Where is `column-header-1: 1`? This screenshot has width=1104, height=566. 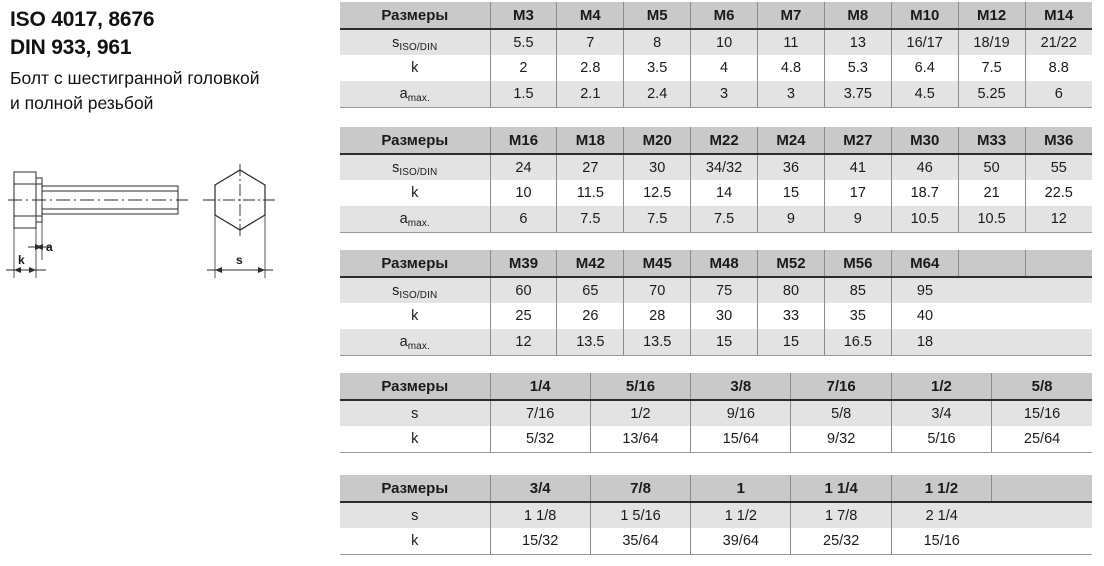
column-header-1: 1 is located at coordinates (741, 489).